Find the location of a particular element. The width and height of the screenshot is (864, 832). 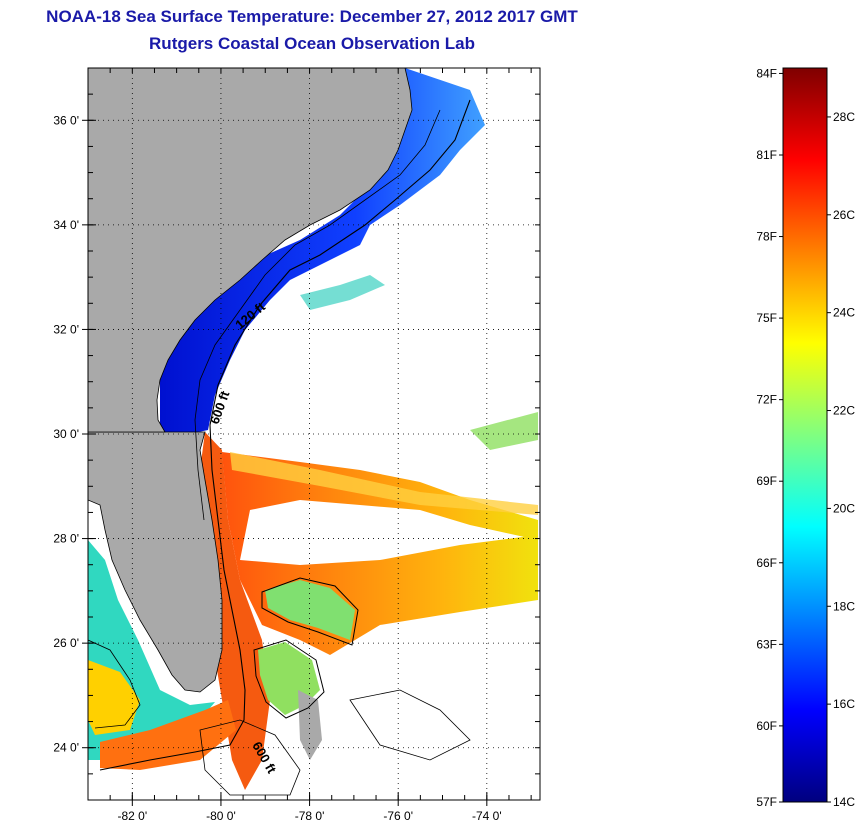

florida-land is located at coordinates (155, 562).